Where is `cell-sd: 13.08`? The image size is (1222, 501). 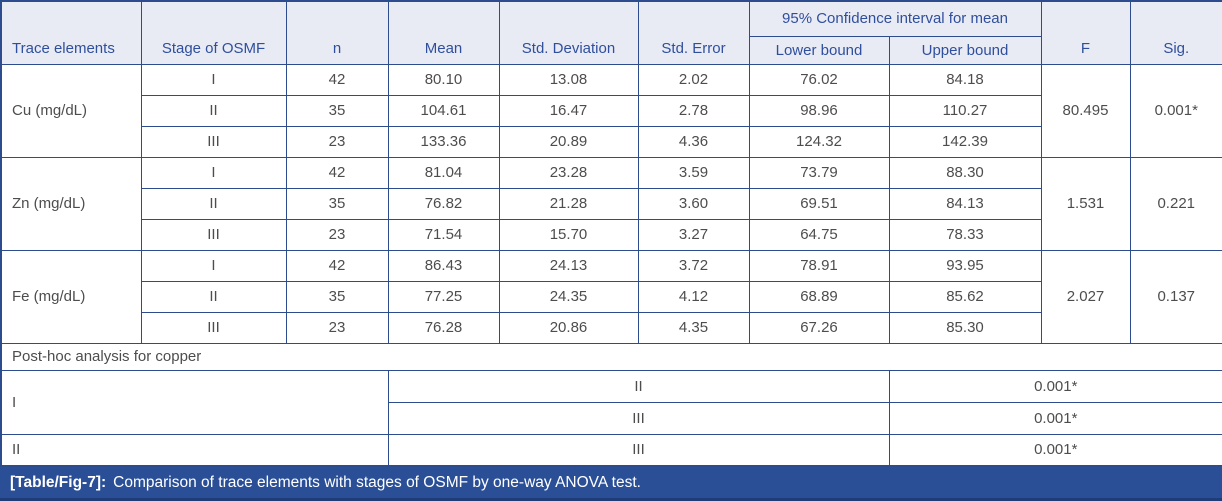
cell-sd: 13.08 is located at coordinates (568, 79).